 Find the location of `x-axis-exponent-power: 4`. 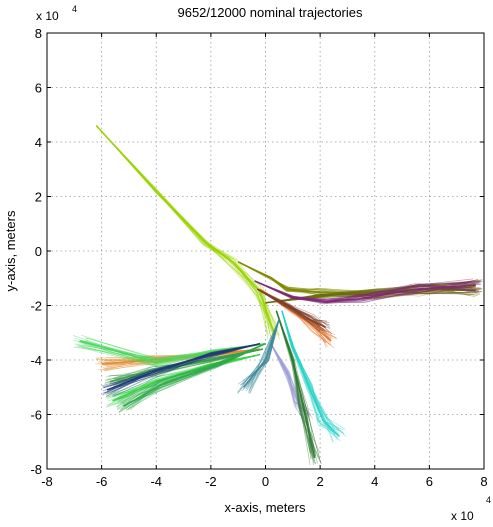

x-axis-exponent-power: 4 is located at coordinates (488, 500).